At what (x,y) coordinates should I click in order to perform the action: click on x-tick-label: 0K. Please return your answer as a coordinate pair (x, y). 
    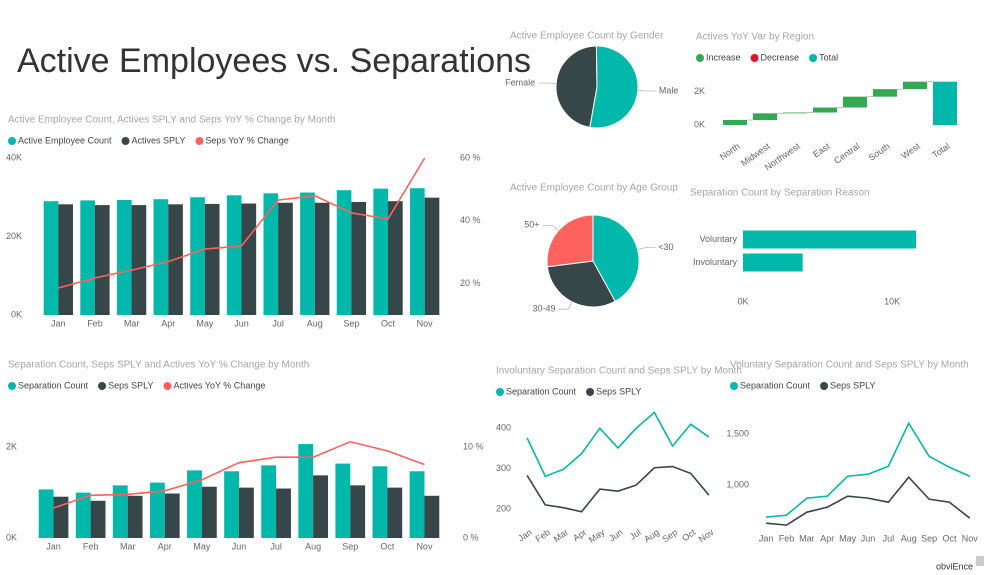
    Looking at the image, I should click on (742, 301).